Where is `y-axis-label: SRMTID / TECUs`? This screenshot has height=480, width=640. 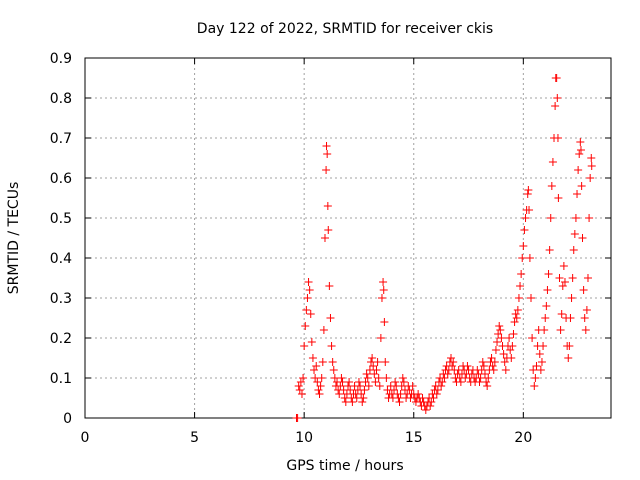
y-axis-label: SRMTID / TECUs is located at coordinates (14, 238).